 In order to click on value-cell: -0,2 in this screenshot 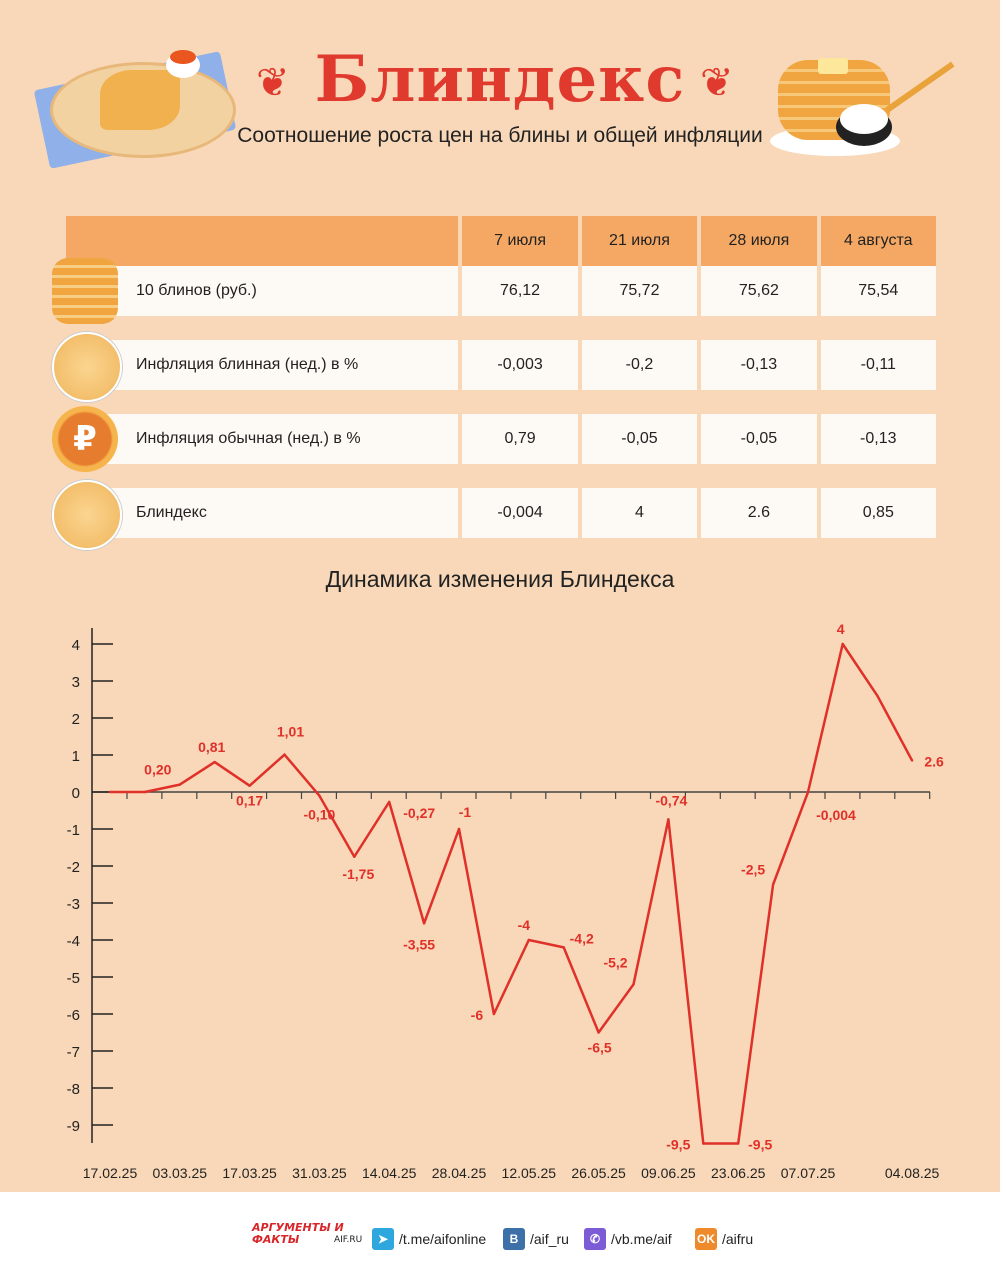, I will do `click(639, 365)`.